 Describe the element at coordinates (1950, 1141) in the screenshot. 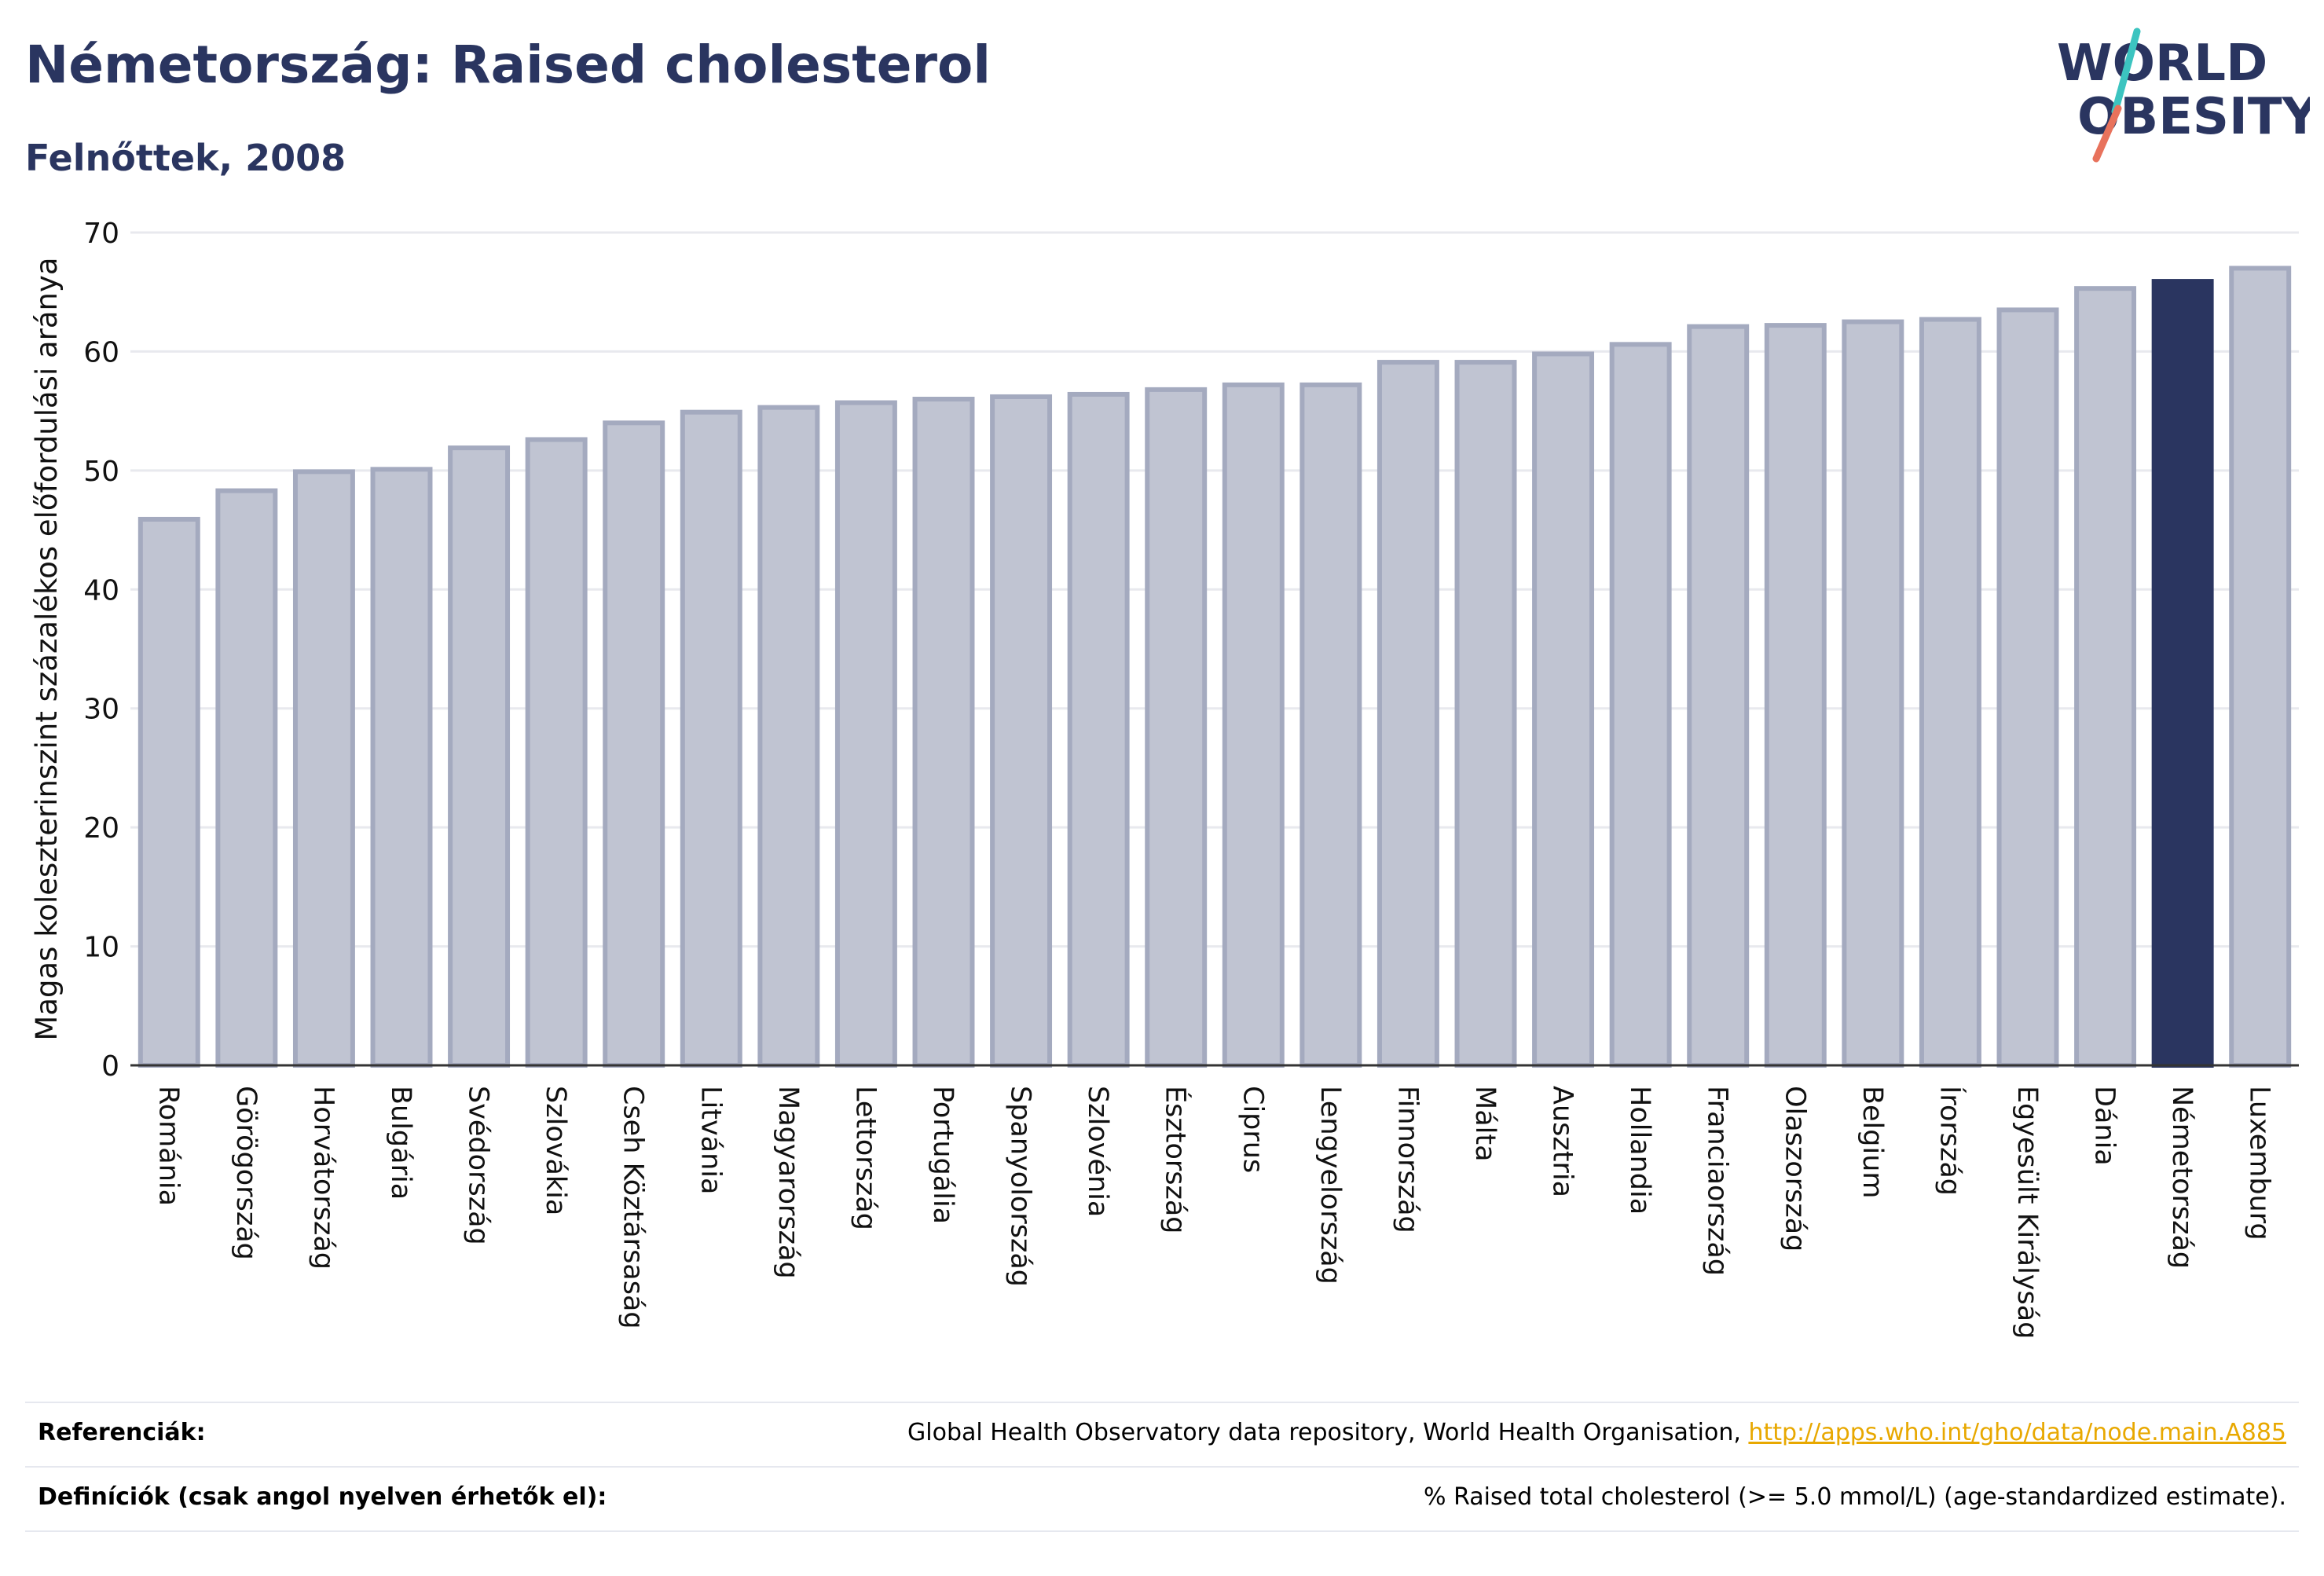

I see `x-tick-label: Írország` at that location.